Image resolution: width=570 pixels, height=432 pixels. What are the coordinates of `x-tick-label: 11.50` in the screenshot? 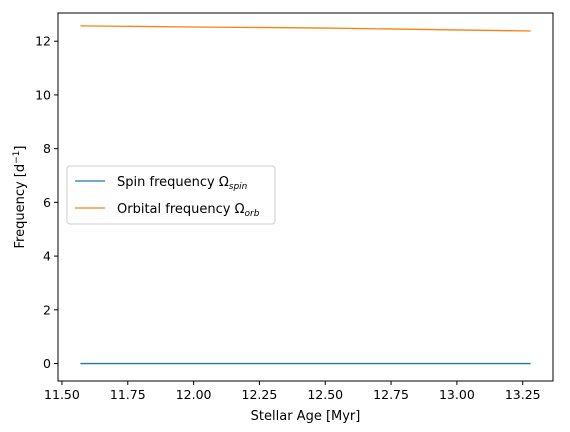 It's located at (62, 394).